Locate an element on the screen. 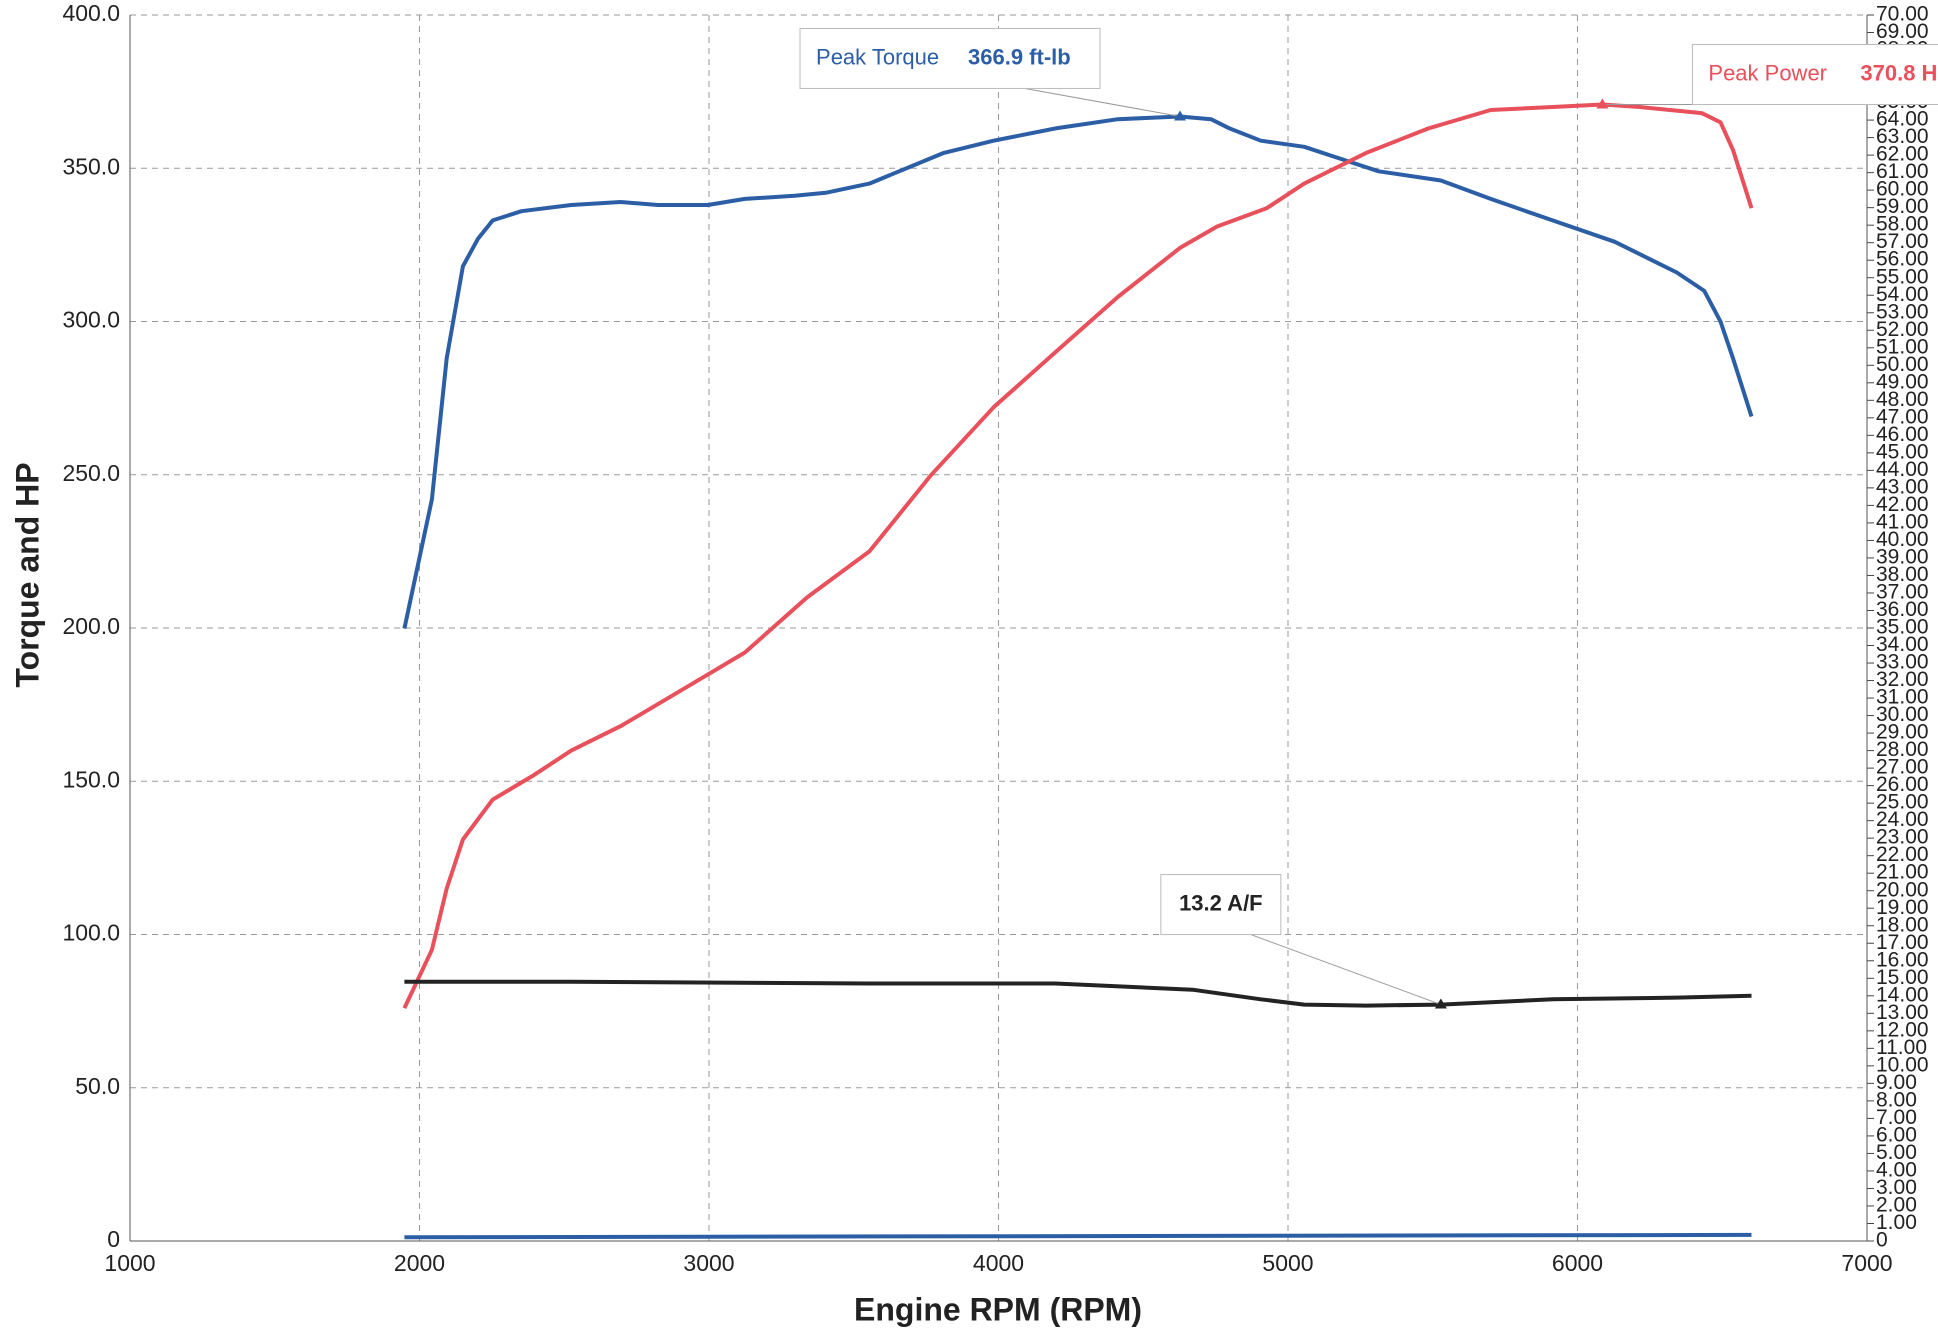  y2-tick-label: 35.00 is located at coordinates (1902, 627).